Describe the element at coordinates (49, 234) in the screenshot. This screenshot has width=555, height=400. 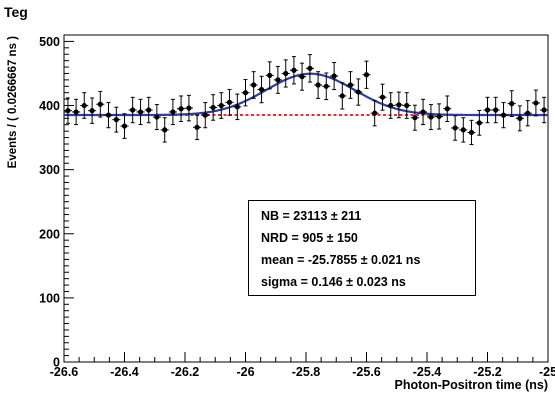
I see `y-tick-label: 200` at that location.